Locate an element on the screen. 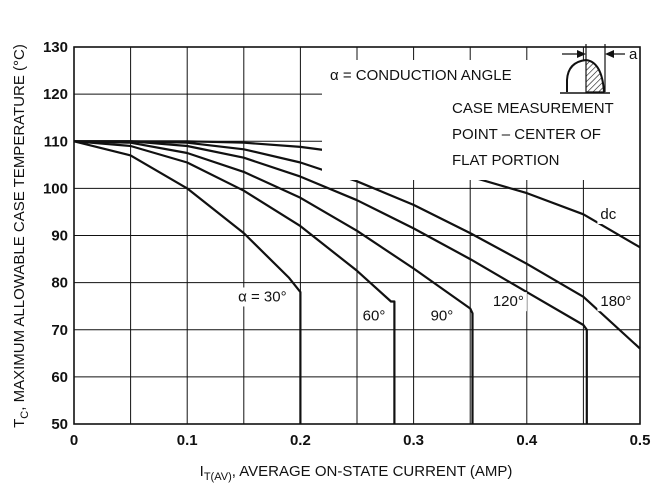 This screenshot has width=654, height=491. x-tick-label: 0.2 is located at coordinates (300, 440).